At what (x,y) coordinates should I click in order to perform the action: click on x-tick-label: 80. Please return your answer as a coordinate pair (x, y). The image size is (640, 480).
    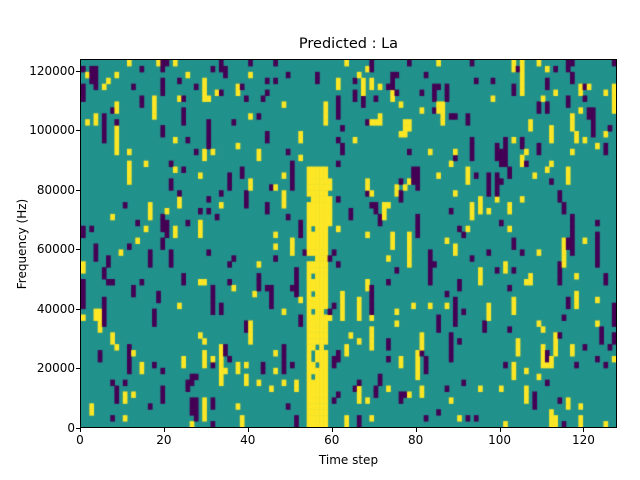
    Looking at the image, I should click on (415, 440).